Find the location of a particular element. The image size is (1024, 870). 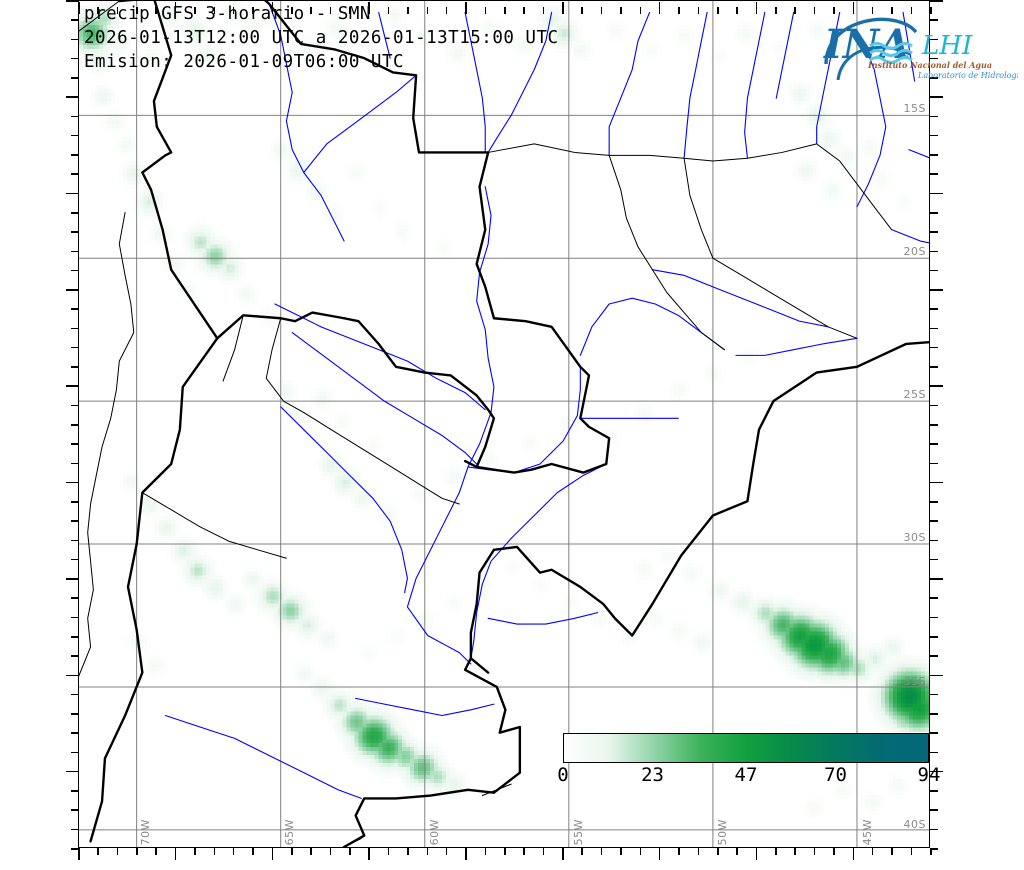

colorbar-tick-label: 23 is located at coordinates (652, 775).